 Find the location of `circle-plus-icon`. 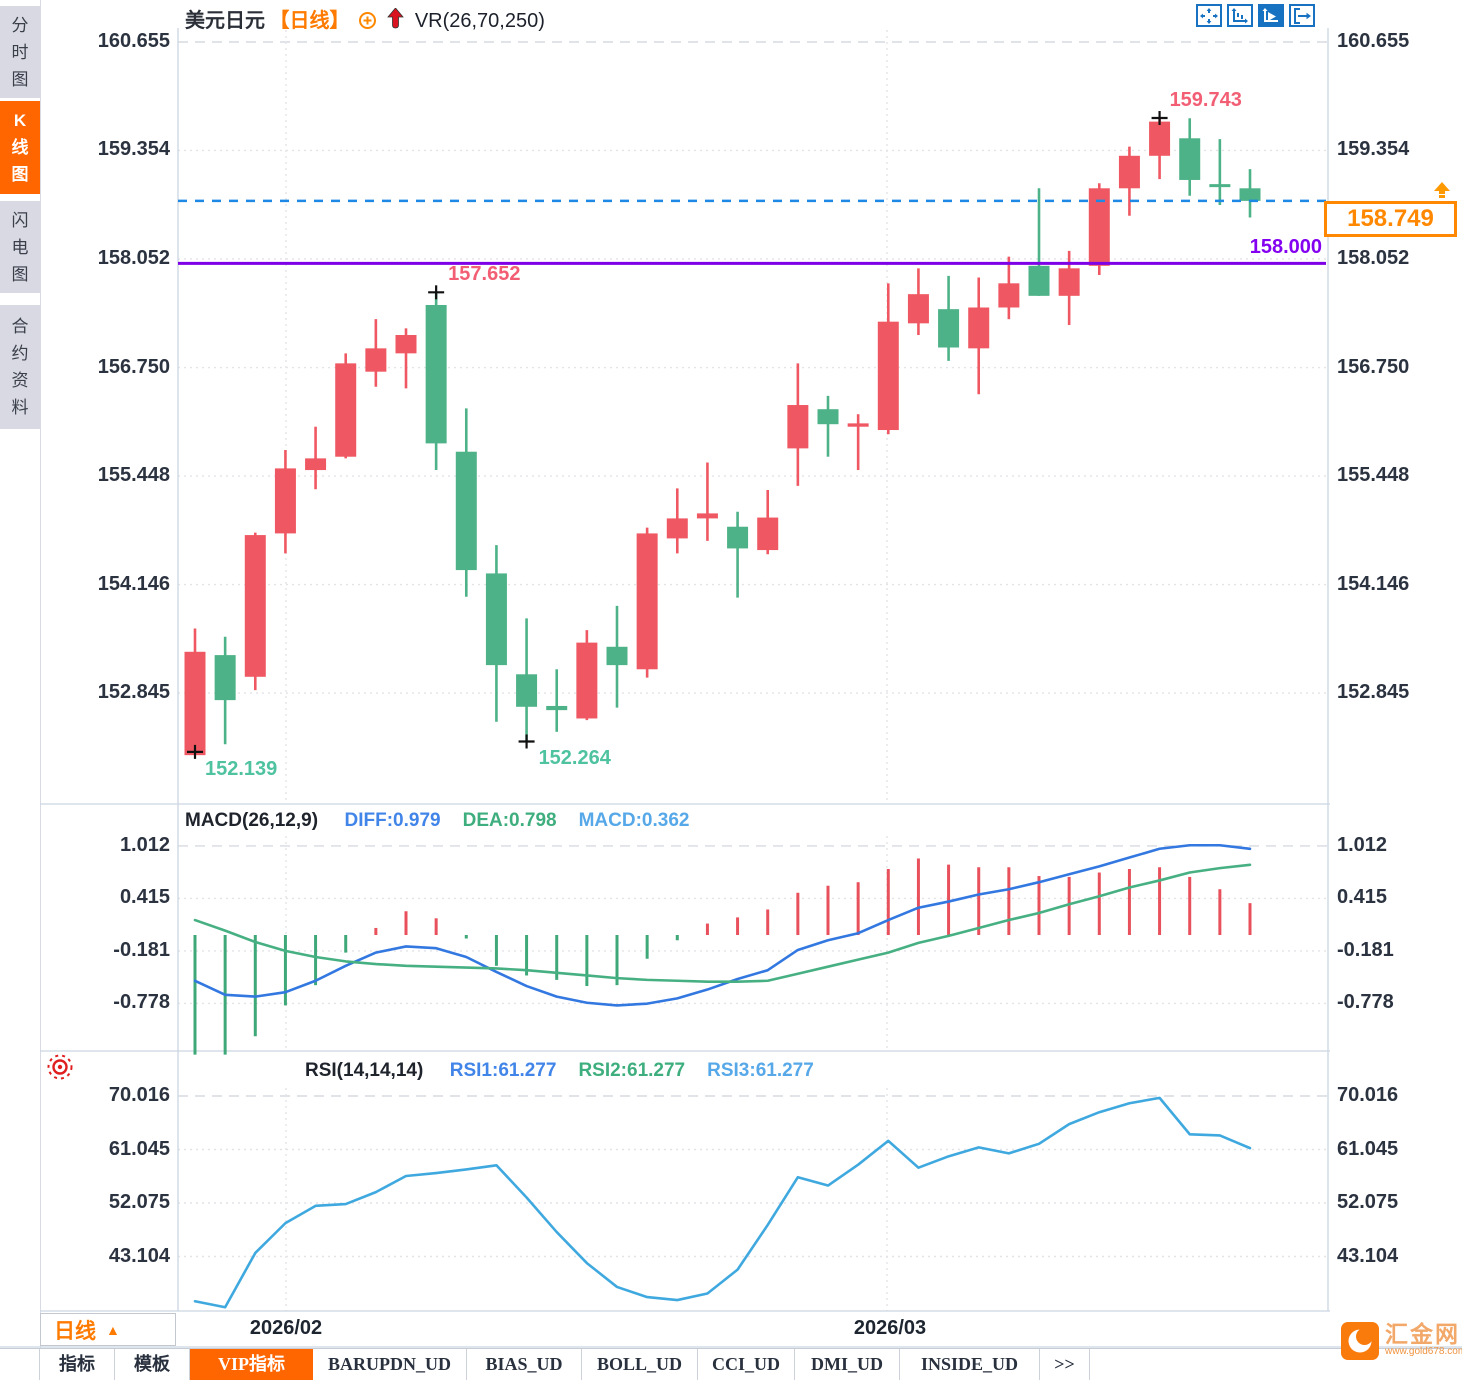

circle-plus-icon is located at coordinates (367, 23).